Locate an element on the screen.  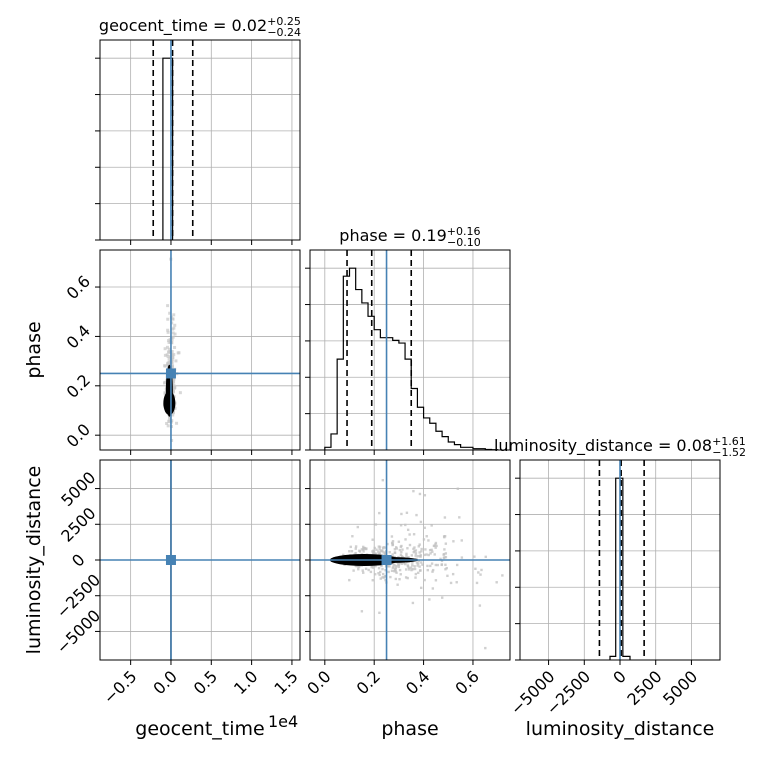
y-tick-label: 0.6 is located at coordinates (78, 287).